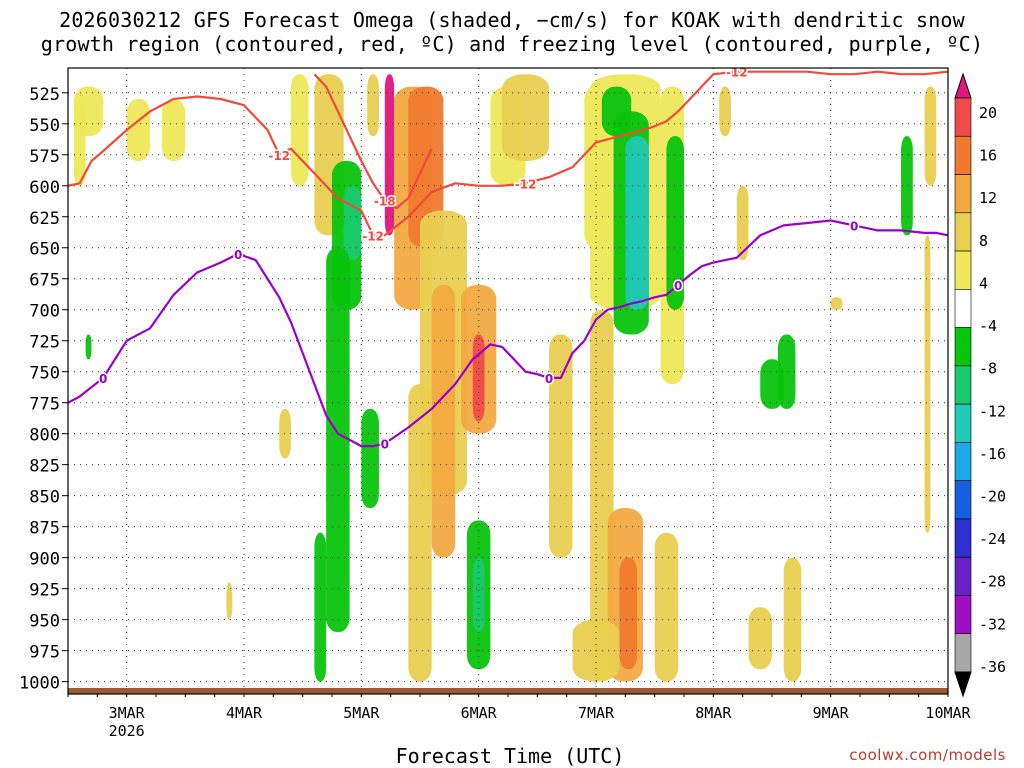 This screenshot has width=1024, height=768. Describe the element at coordinates (44, 343) in the screenshot. I see `y-tick-label: 725` at that location.